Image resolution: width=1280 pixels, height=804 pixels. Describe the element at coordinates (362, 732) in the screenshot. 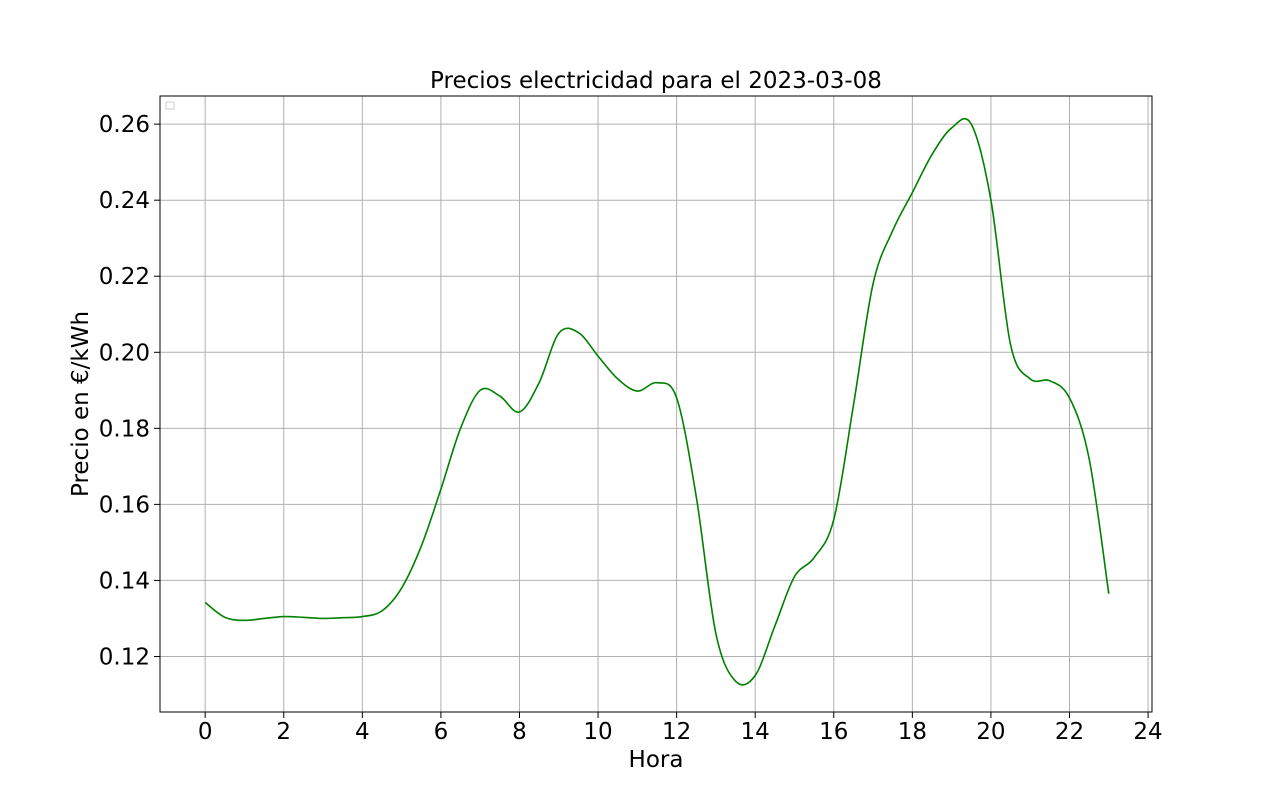

I see `x-tick-label: 4` at that location.